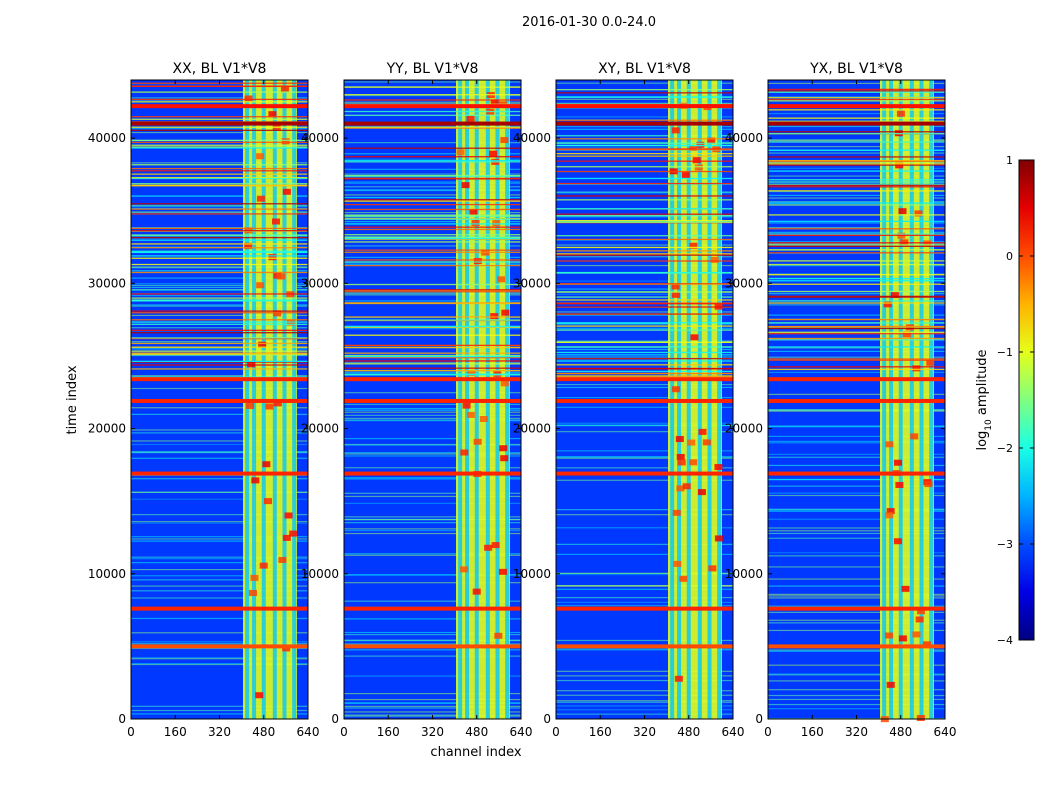 The width and height of the screenshot is (1050, 800). I want to click on x-tick-label: 640, so click(308, 732).